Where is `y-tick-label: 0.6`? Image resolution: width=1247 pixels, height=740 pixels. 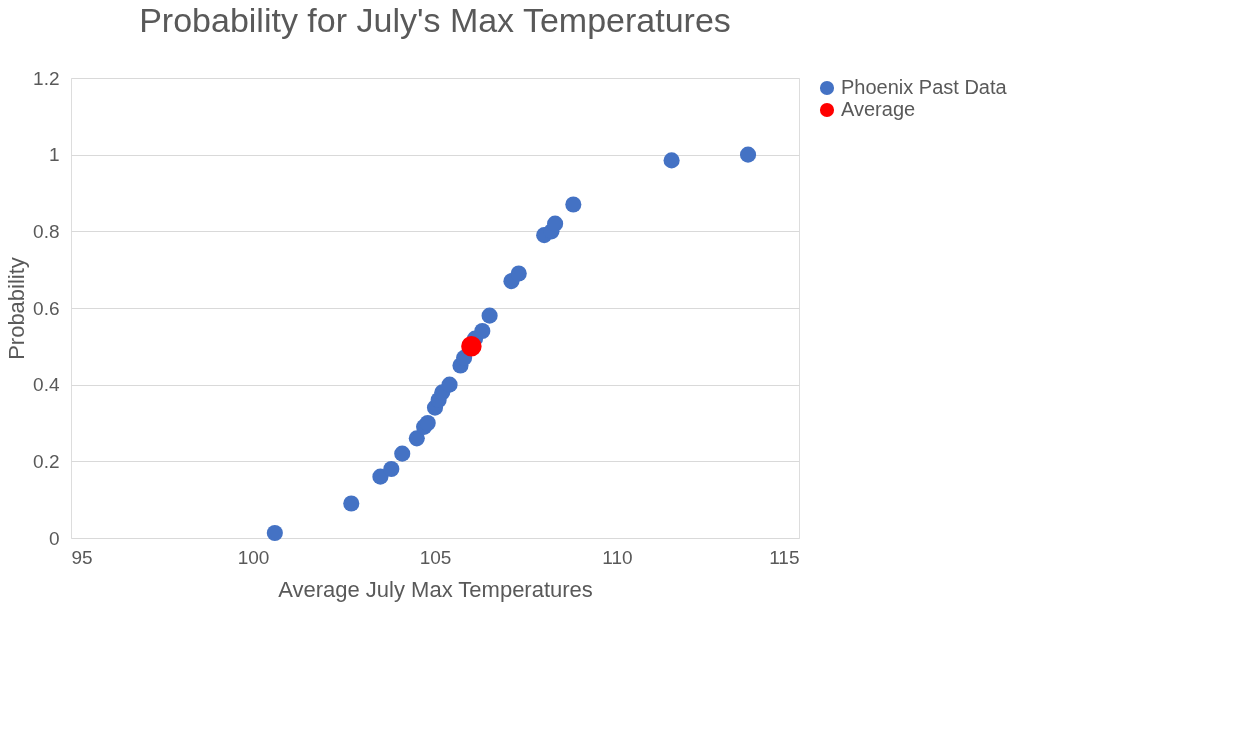 y-tick-label: 0.6 is located at coordinates (46, 308).